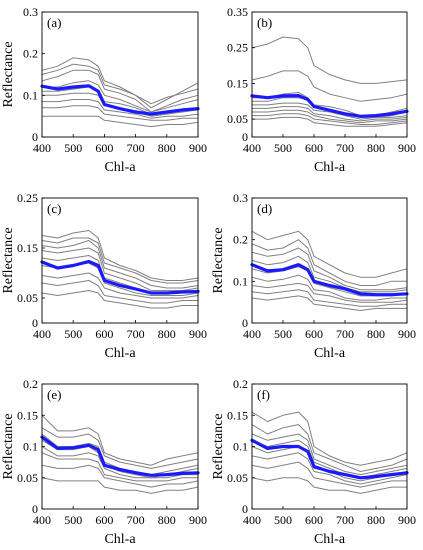 The width and height of the screenshot is (423, 550). Describe the element at coordinates (237, 12) in the screenshot. I see `y-tick-label: 0.35` at that location.